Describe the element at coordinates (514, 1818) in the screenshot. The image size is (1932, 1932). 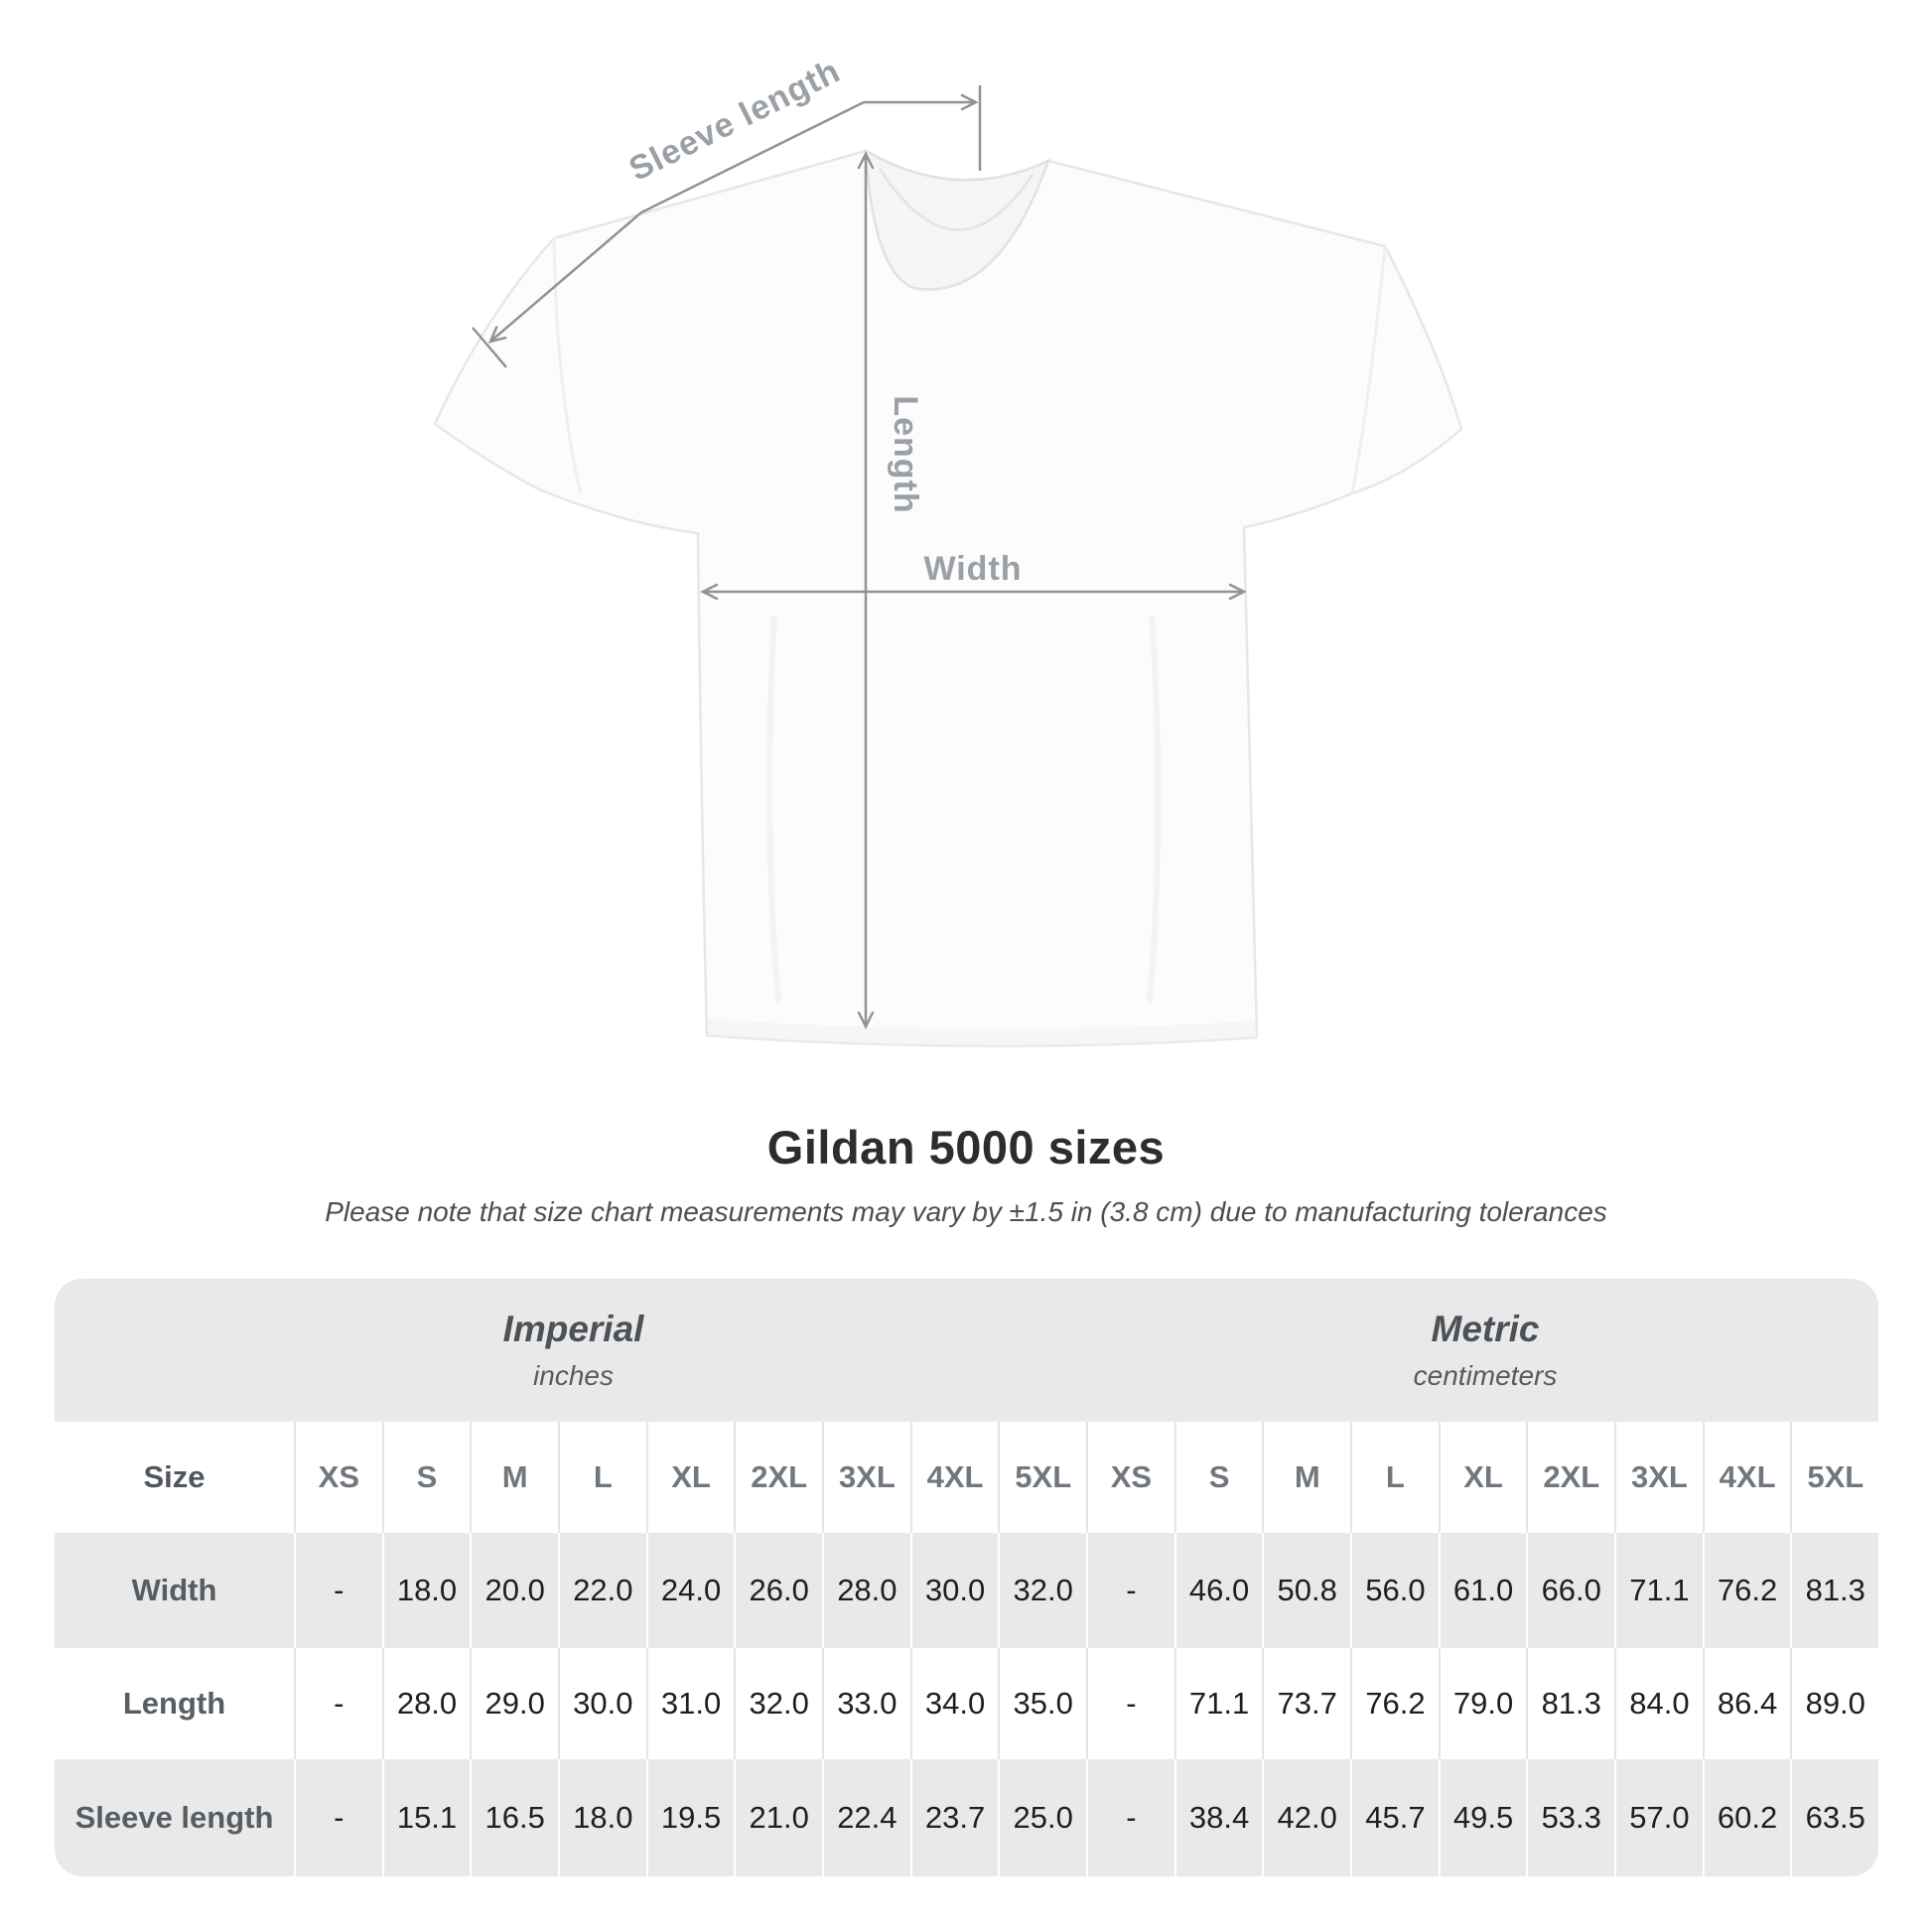
I see `table-cell: 16.5` at that location.